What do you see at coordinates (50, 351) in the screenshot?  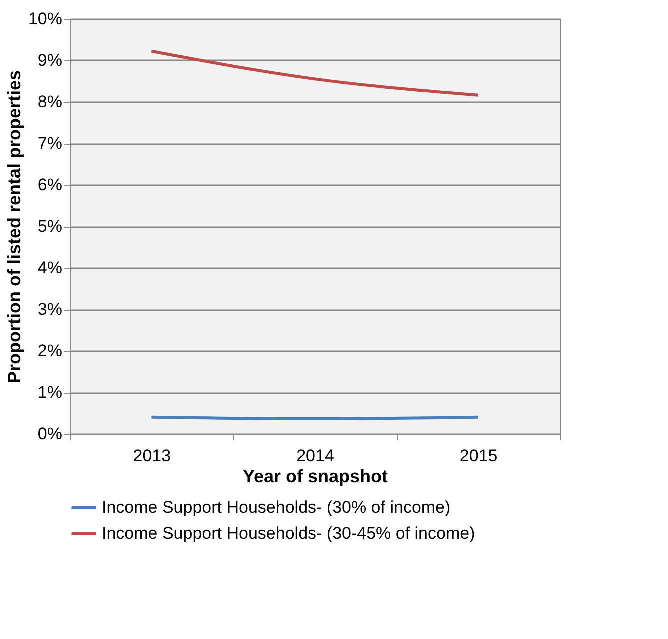 I see `y-tick-label: 2%` at bounding box center [50, 351].